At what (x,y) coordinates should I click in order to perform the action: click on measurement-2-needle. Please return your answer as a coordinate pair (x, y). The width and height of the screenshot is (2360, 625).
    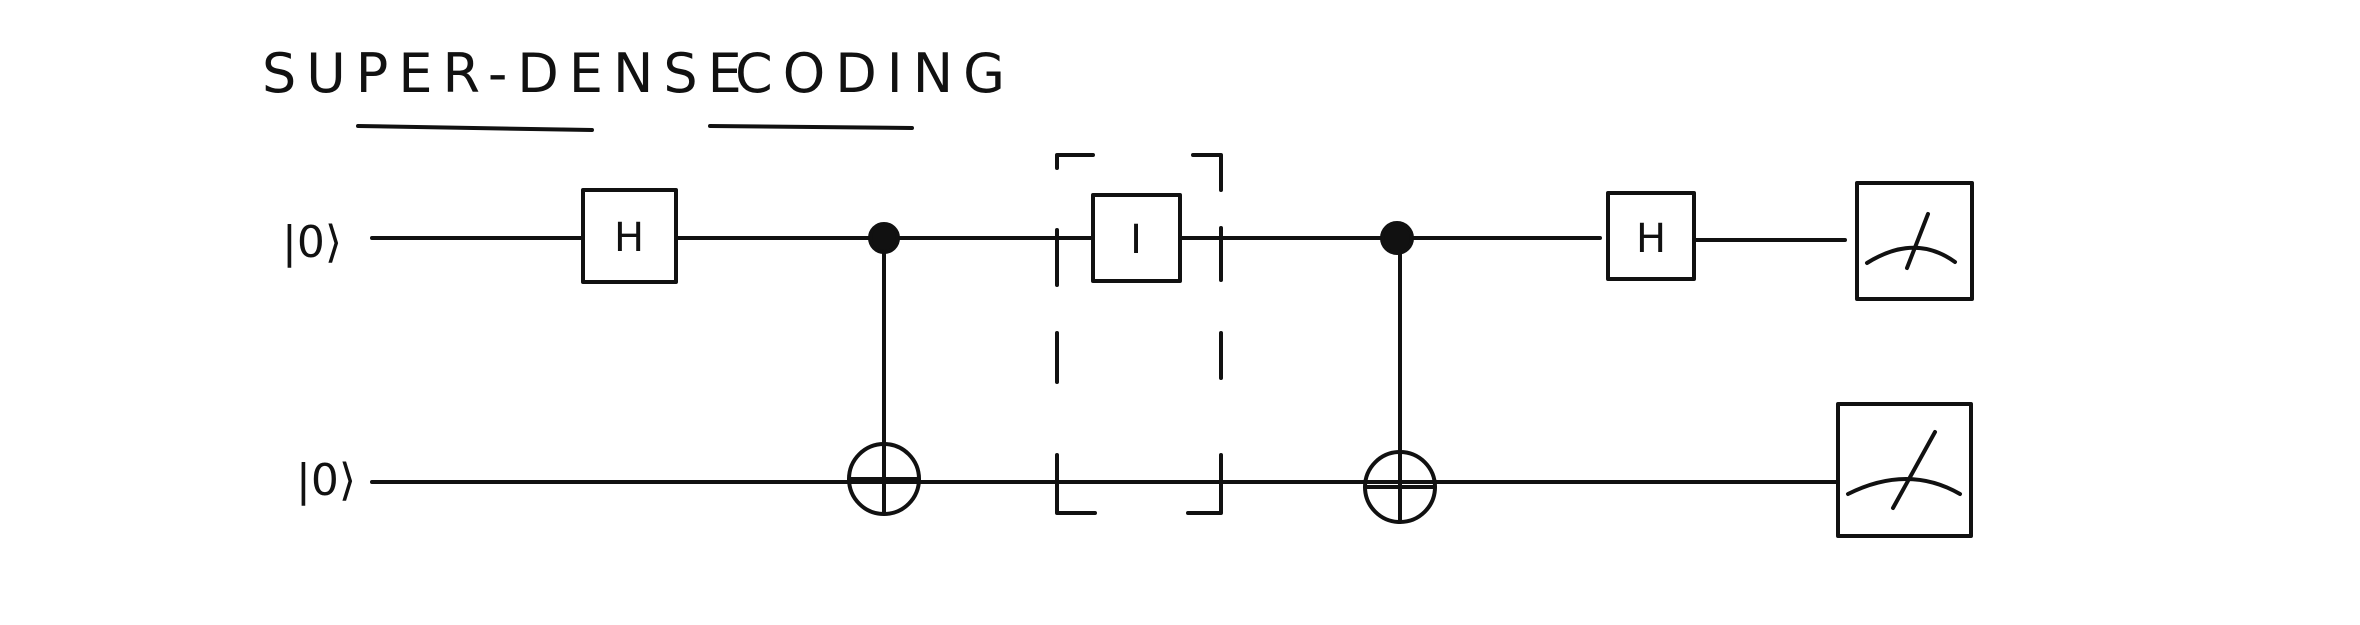
    Looking at the image, I should click on (1914, 470).